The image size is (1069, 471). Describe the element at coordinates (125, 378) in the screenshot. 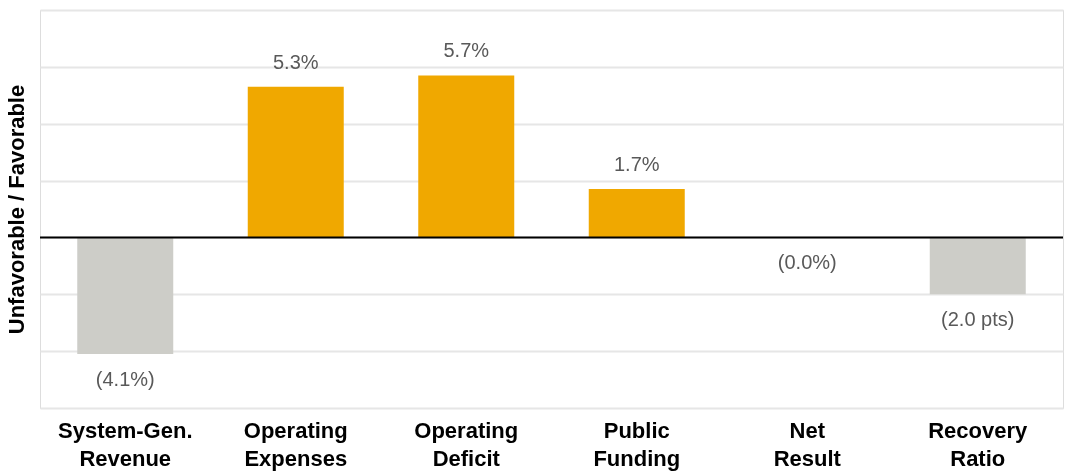

I see `data-label: (4.1%)` at that location.